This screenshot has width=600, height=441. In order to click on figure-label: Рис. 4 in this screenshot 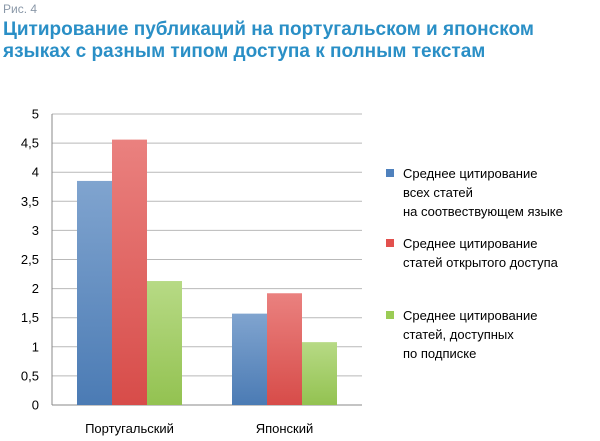, I will do `click(20, 9)`.